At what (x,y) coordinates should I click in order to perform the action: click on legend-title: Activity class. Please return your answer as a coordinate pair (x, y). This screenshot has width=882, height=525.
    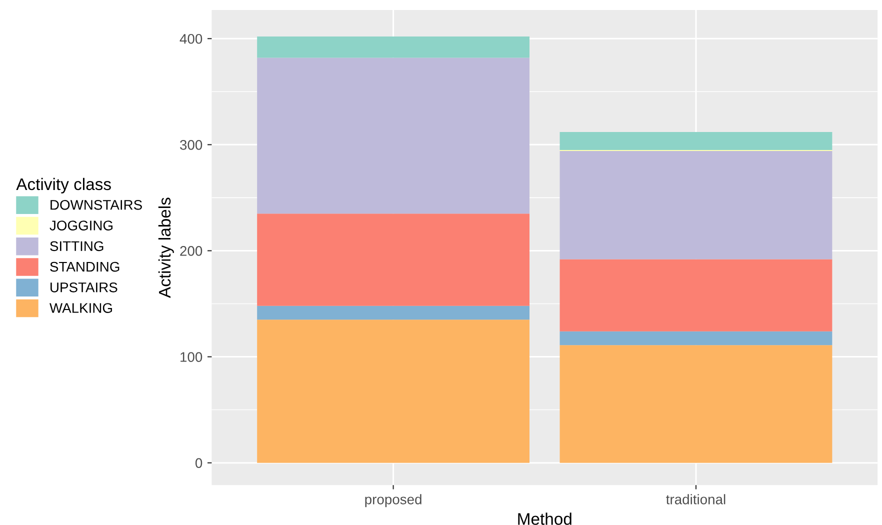
    Looking at the image, I should click on (63, 186).